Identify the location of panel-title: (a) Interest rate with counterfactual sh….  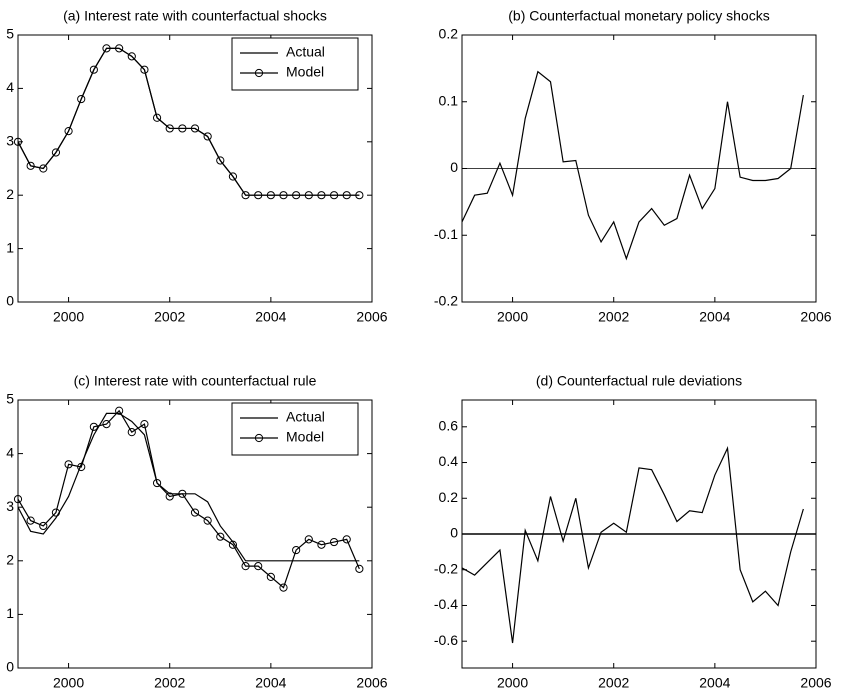
(195, 16).